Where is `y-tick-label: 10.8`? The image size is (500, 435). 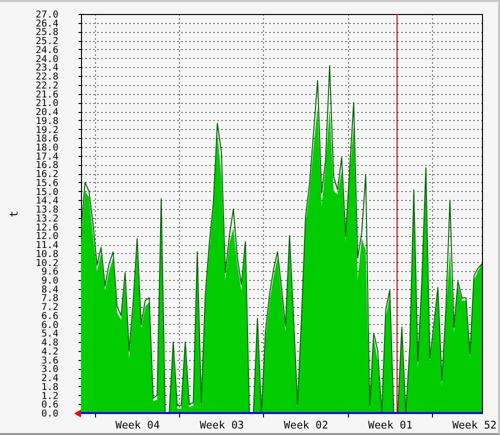 y-tick-label: 10.8 is located at coordinates (47, 254).